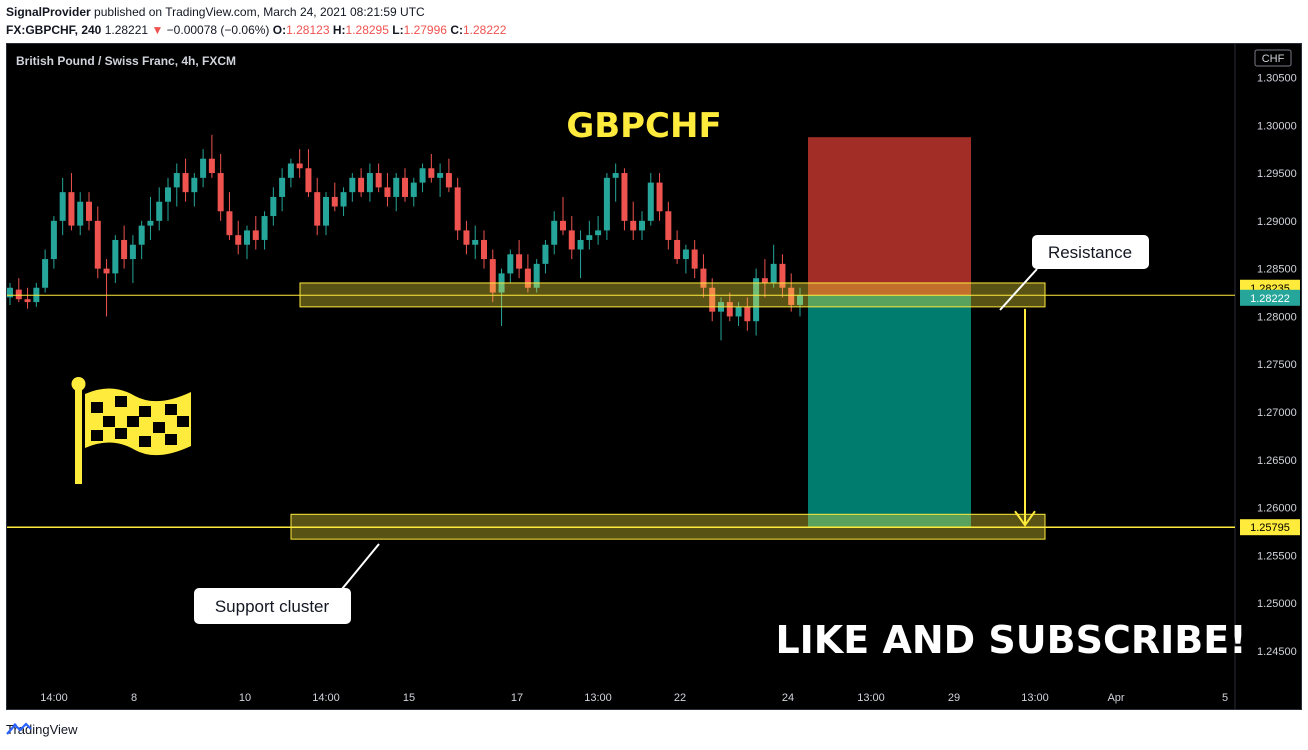 This screenshot has height=750, width=1308. I want to click on target-price-label: 1.25795, so click(1270, 528).